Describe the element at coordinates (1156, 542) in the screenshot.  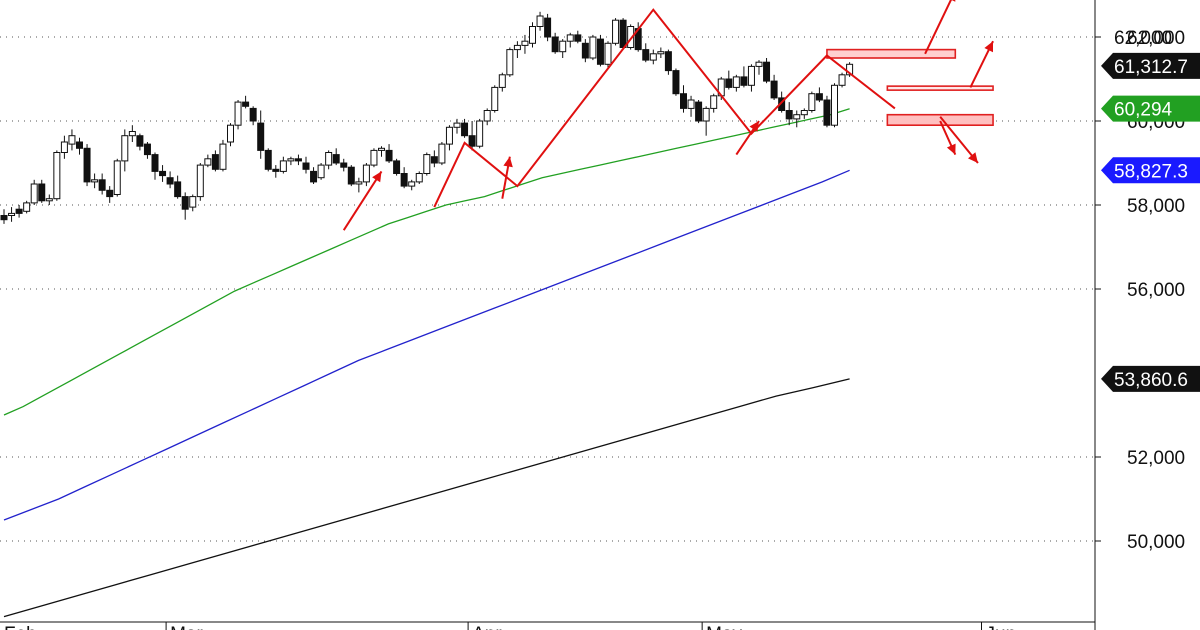
I see `y-tick-label: 50,000` at that location.